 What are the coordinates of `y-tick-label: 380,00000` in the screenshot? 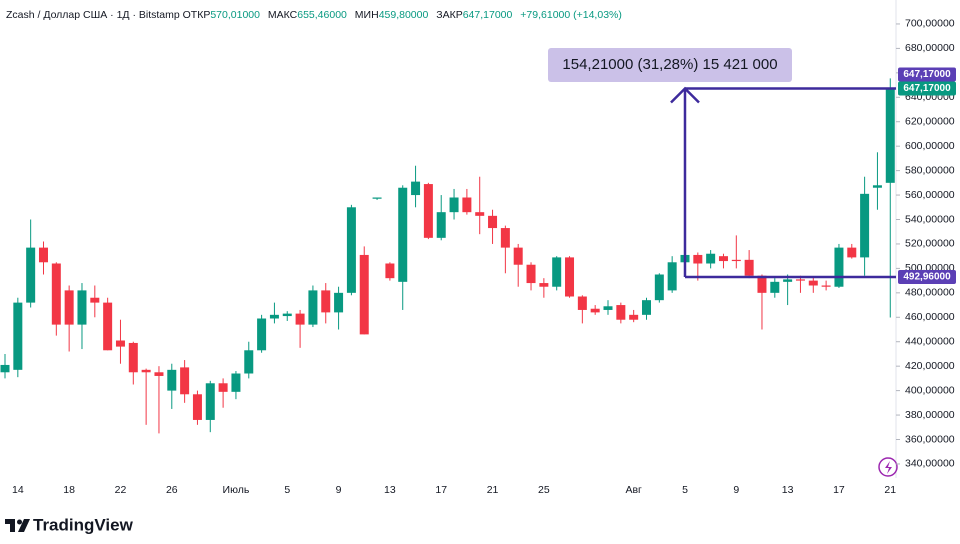 It's located at (930, 415).